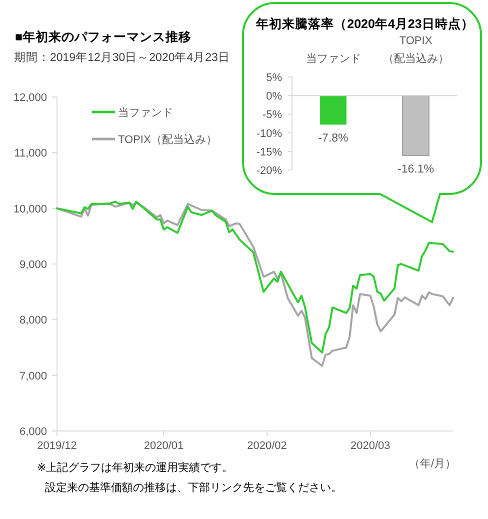 The image size is (488, 519). What do you see at coordinates (370, 446) in the screenshot?
I see `x-tick-label: 2020/03` at bounding box center [370, 446].